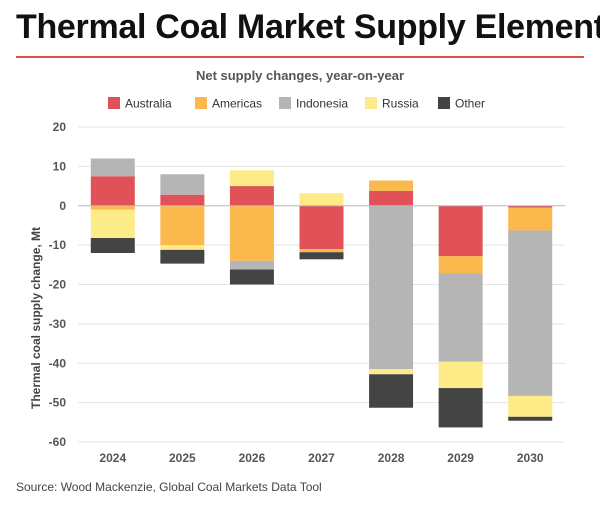  I want to click on y-tick-label: -40, so click(58, 363).